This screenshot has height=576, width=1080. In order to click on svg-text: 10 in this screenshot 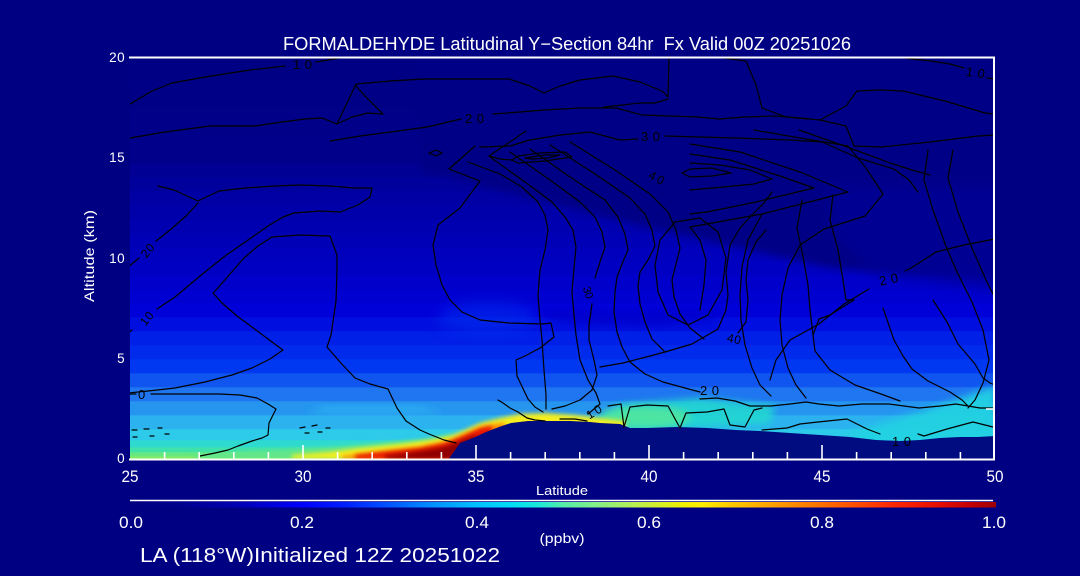, I will do `click(117, 258)`.